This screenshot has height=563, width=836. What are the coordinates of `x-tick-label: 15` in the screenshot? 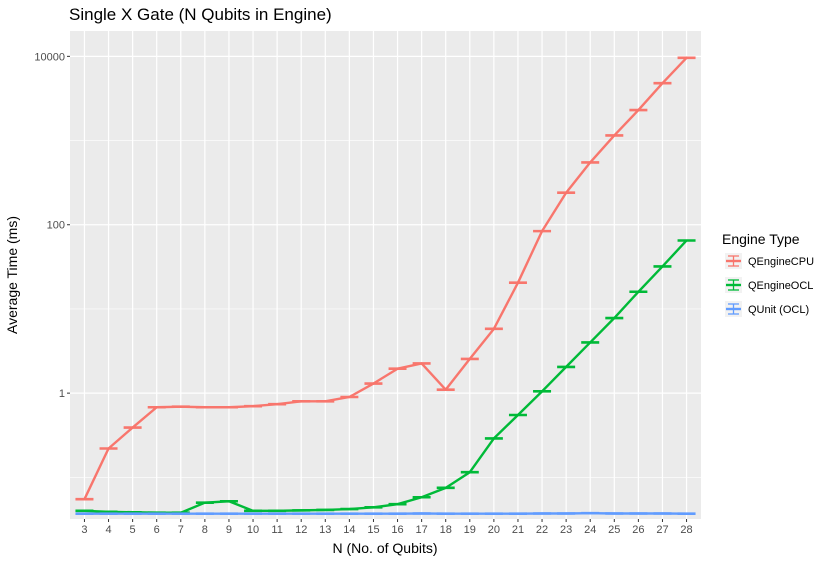 It's located at (373, 530).